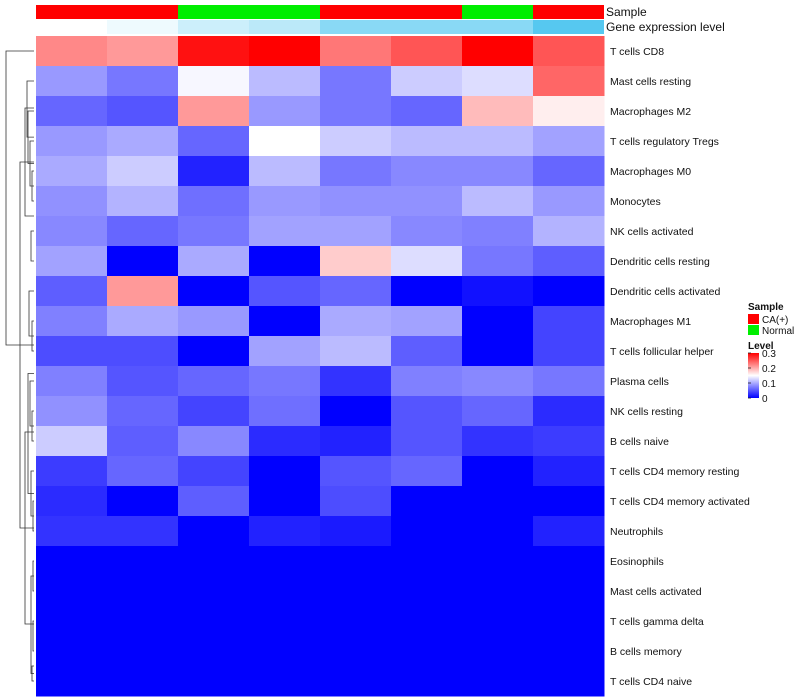 The image size is (800, 700). I want to click on legend-label-ca: CA(+), so click(775, 320).